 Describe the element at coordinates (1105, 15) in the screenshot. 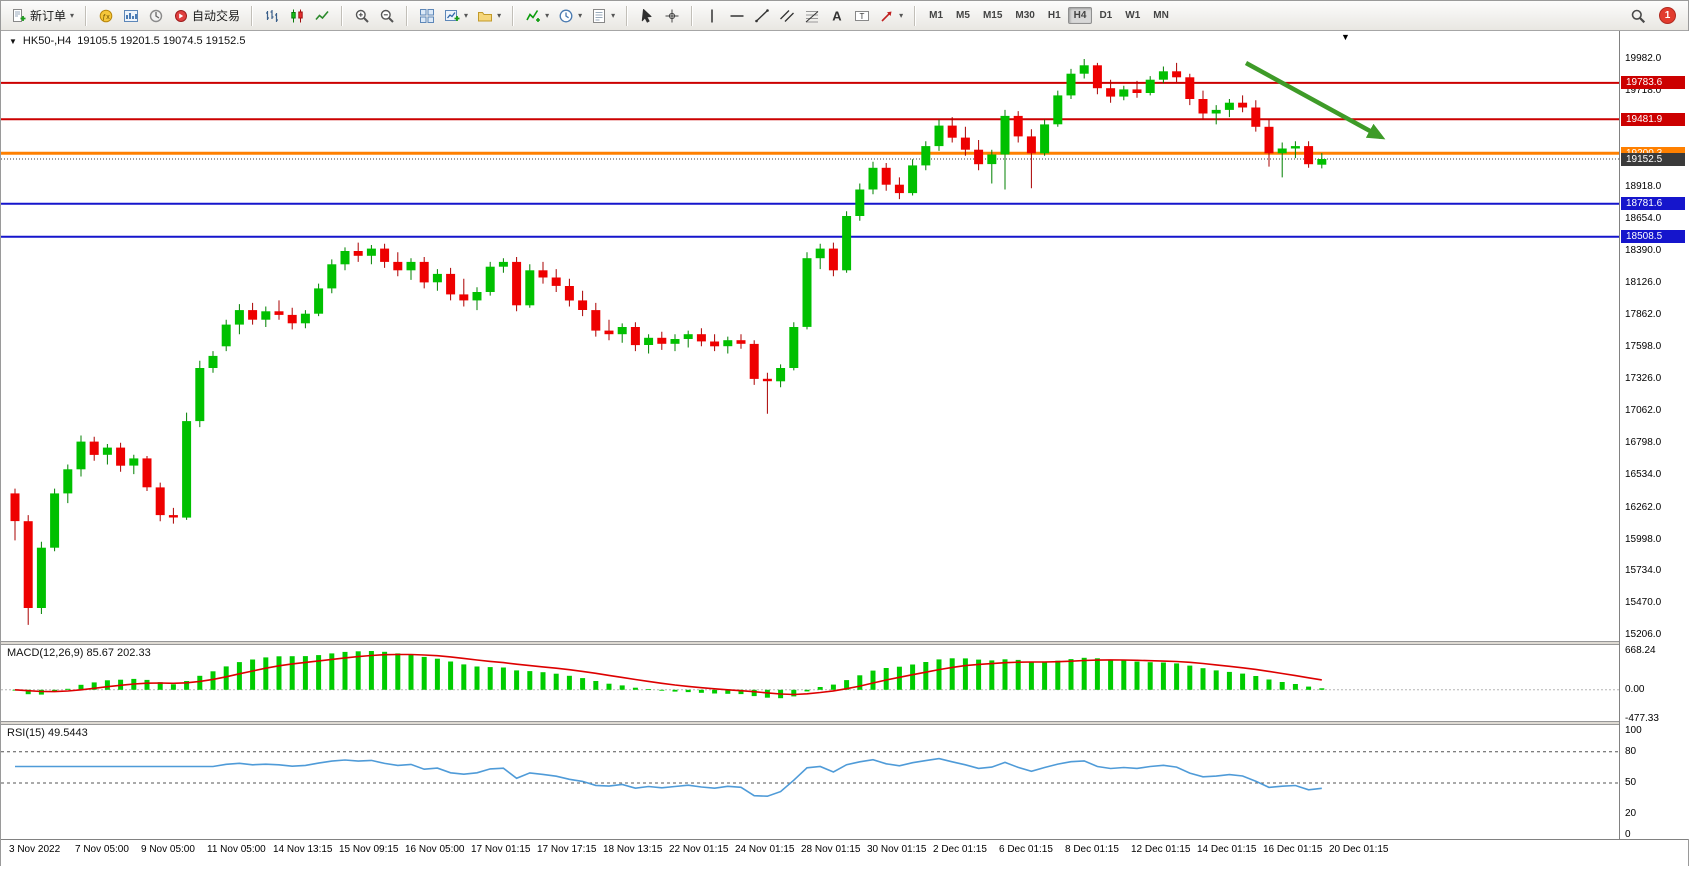

I see `tf-d1-button: D1` at that location.